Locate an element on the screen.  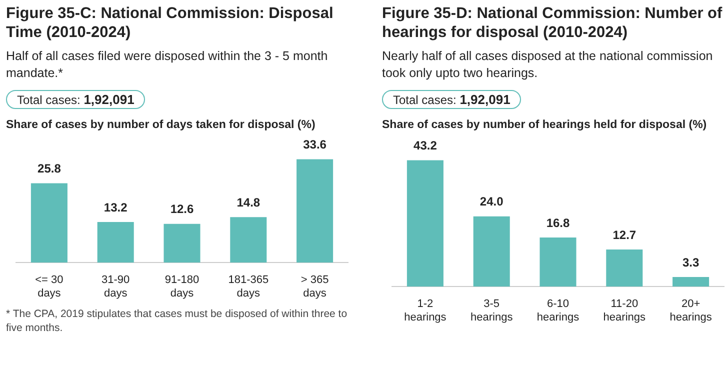
text: * The CPA, 2019 stipulates that cases must be disposed of within three to five months. is located at coordinates (177, 321).